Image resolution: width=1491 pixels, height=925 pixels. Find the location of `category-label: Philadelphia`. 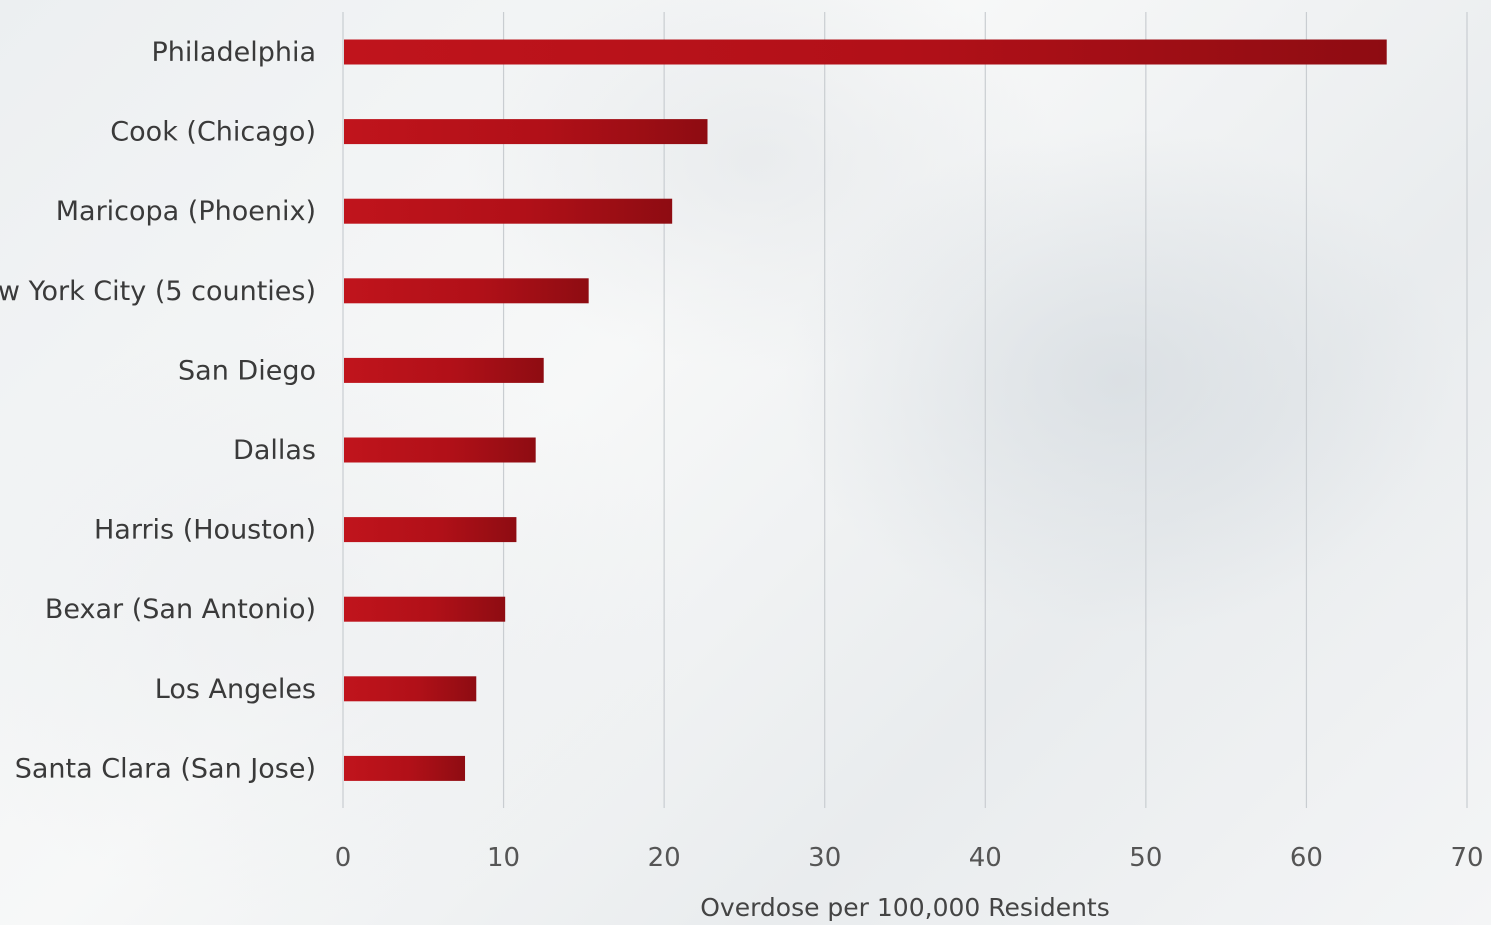

category-label: Philadelphia is located at coordinates (234, 52).